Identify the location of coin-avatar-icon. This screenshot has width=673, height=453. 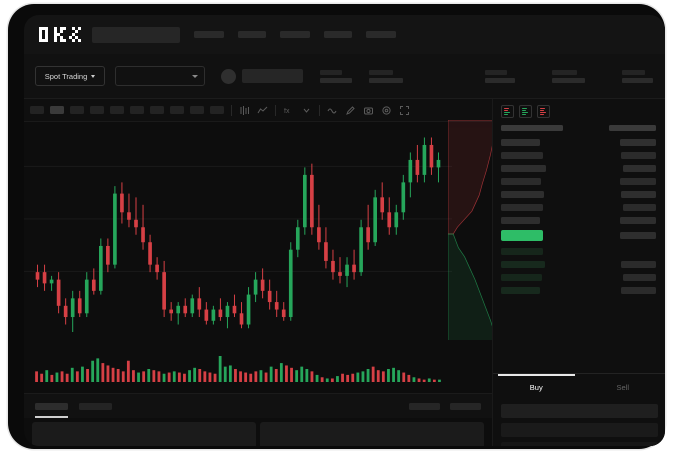
(228, 76).